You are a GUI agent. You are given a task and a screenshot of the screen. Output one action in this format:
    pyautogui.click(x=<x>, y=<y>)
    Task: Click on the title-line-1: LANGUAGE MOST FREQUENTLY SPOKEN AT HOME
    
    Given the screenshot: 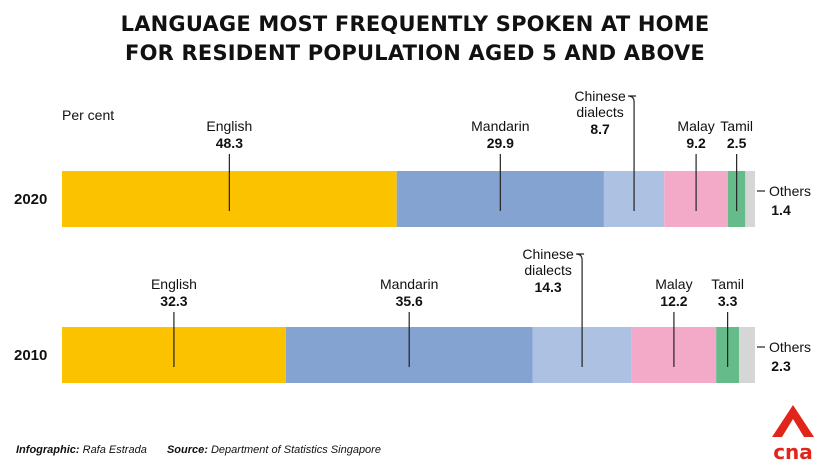 What is the action you would take?
    pyautogui.click(x=415, y=24)
    